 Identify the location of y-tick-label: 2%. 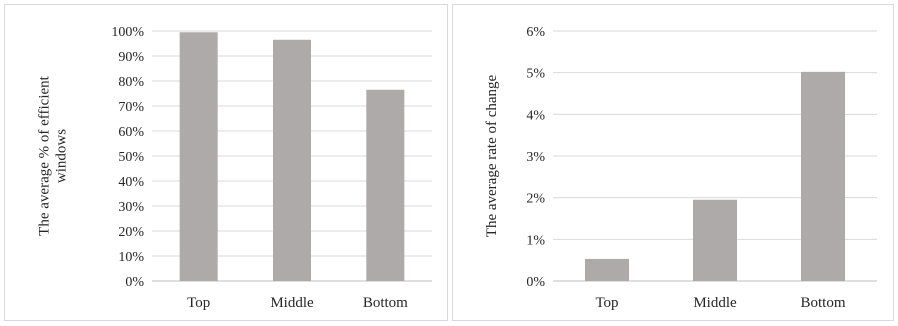
(535, 199).